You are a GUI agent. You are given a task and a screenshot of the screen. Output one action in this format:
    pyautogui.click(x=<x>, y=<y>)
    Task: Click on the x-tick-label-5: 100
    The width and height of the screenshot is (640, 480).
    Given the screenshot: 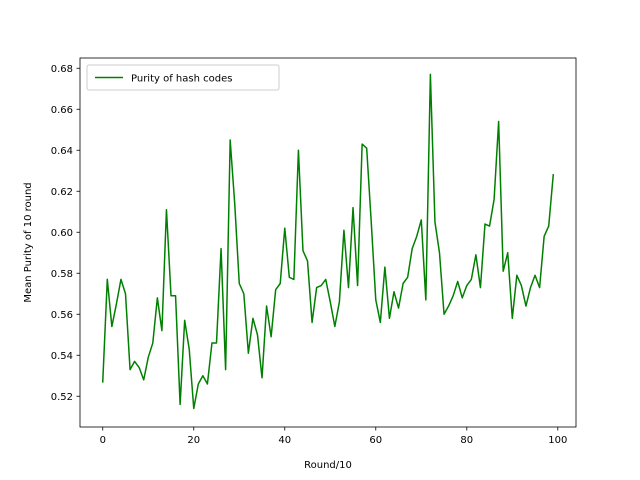 What is the action you would take?
    pyautogui.click(x=557, y=440)
    